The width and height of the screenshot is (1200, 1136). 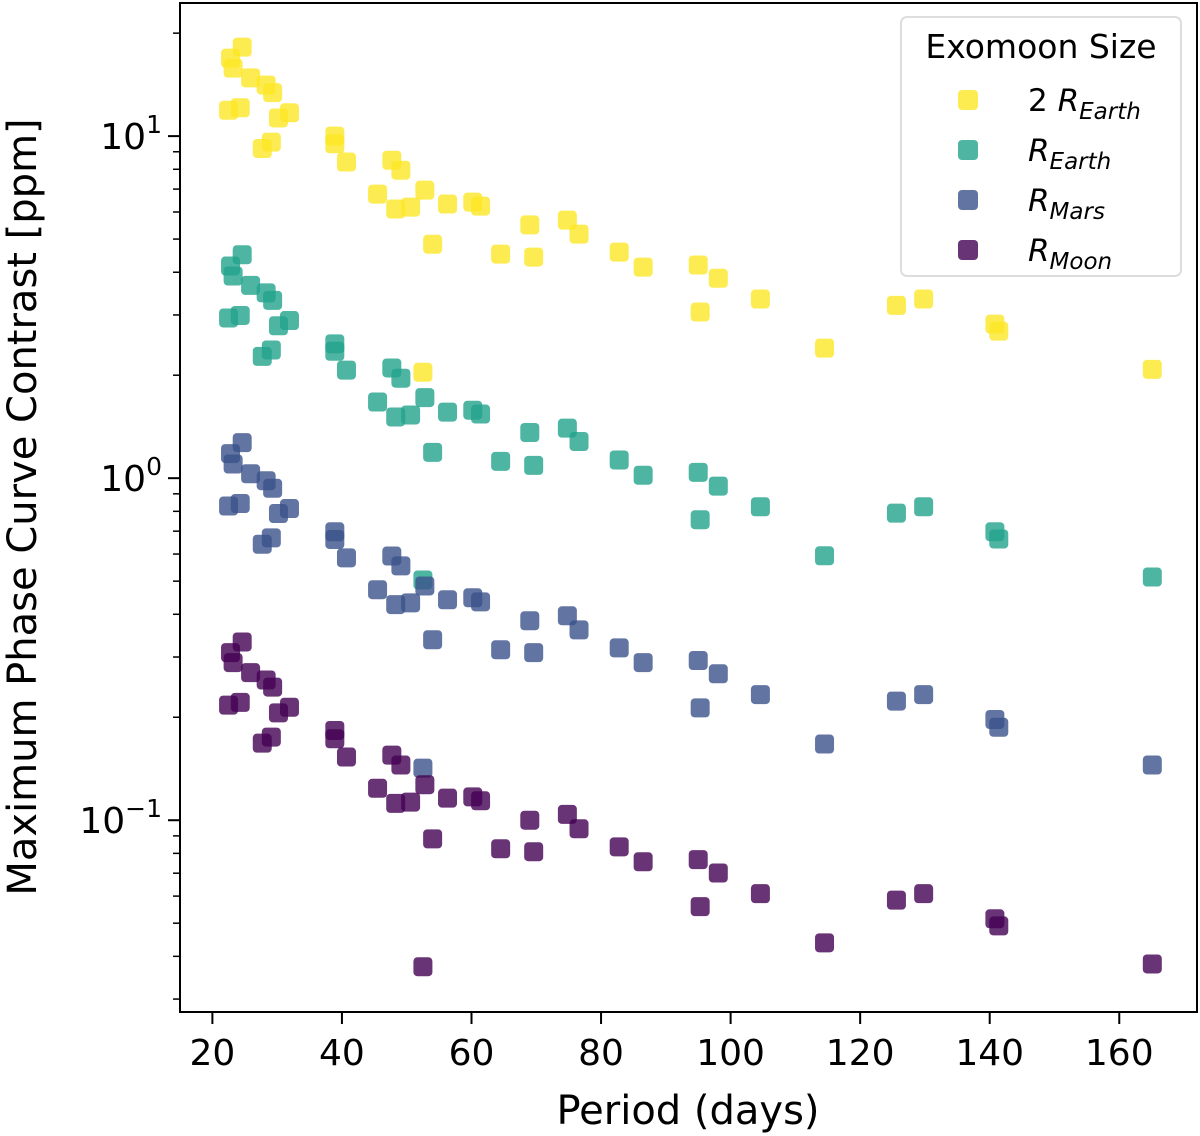 I want to click on legend-entry: RMoon, so click(x=1035, y=254).